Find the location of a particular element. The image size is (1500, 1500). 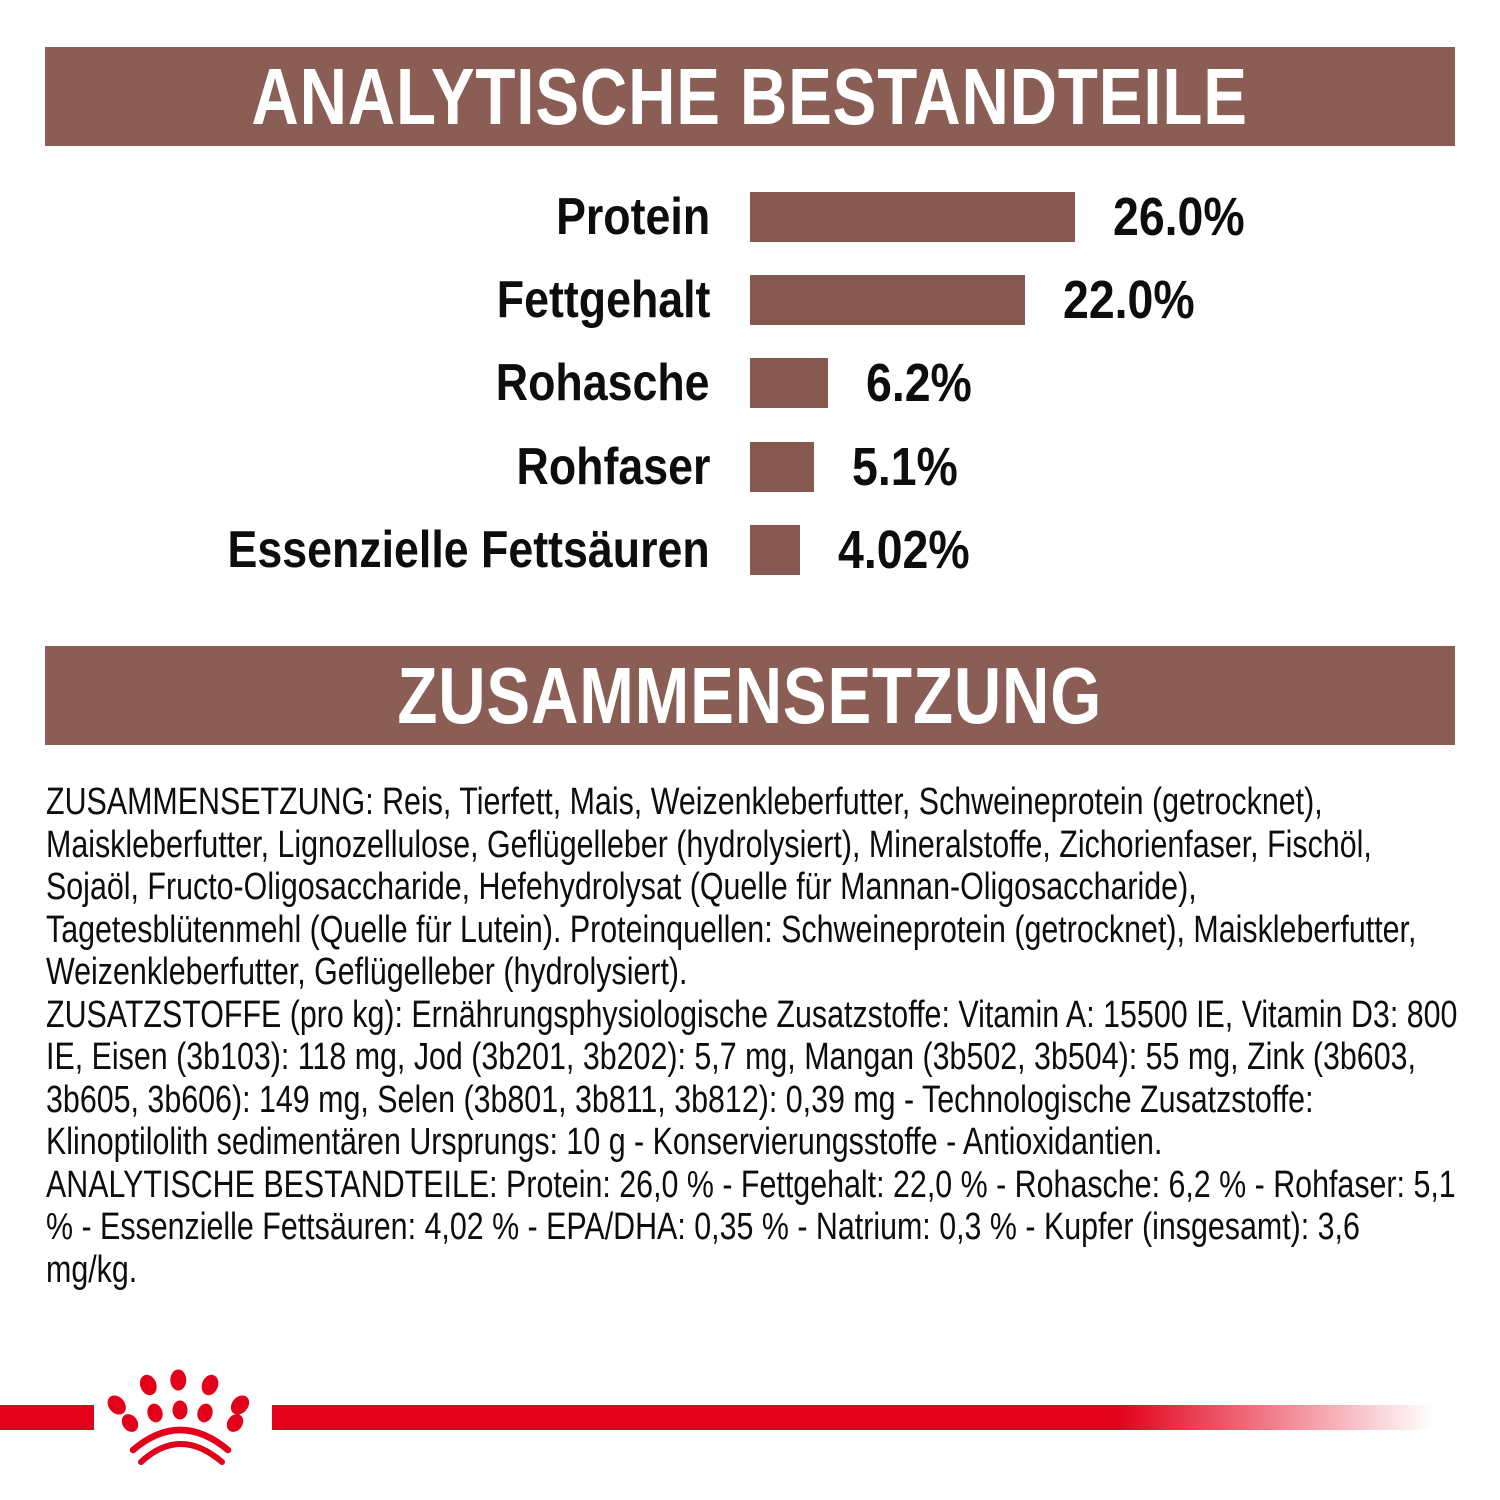

chart-category-label: Essenzielle Fettsäuren is located at coordinates (355, 550).